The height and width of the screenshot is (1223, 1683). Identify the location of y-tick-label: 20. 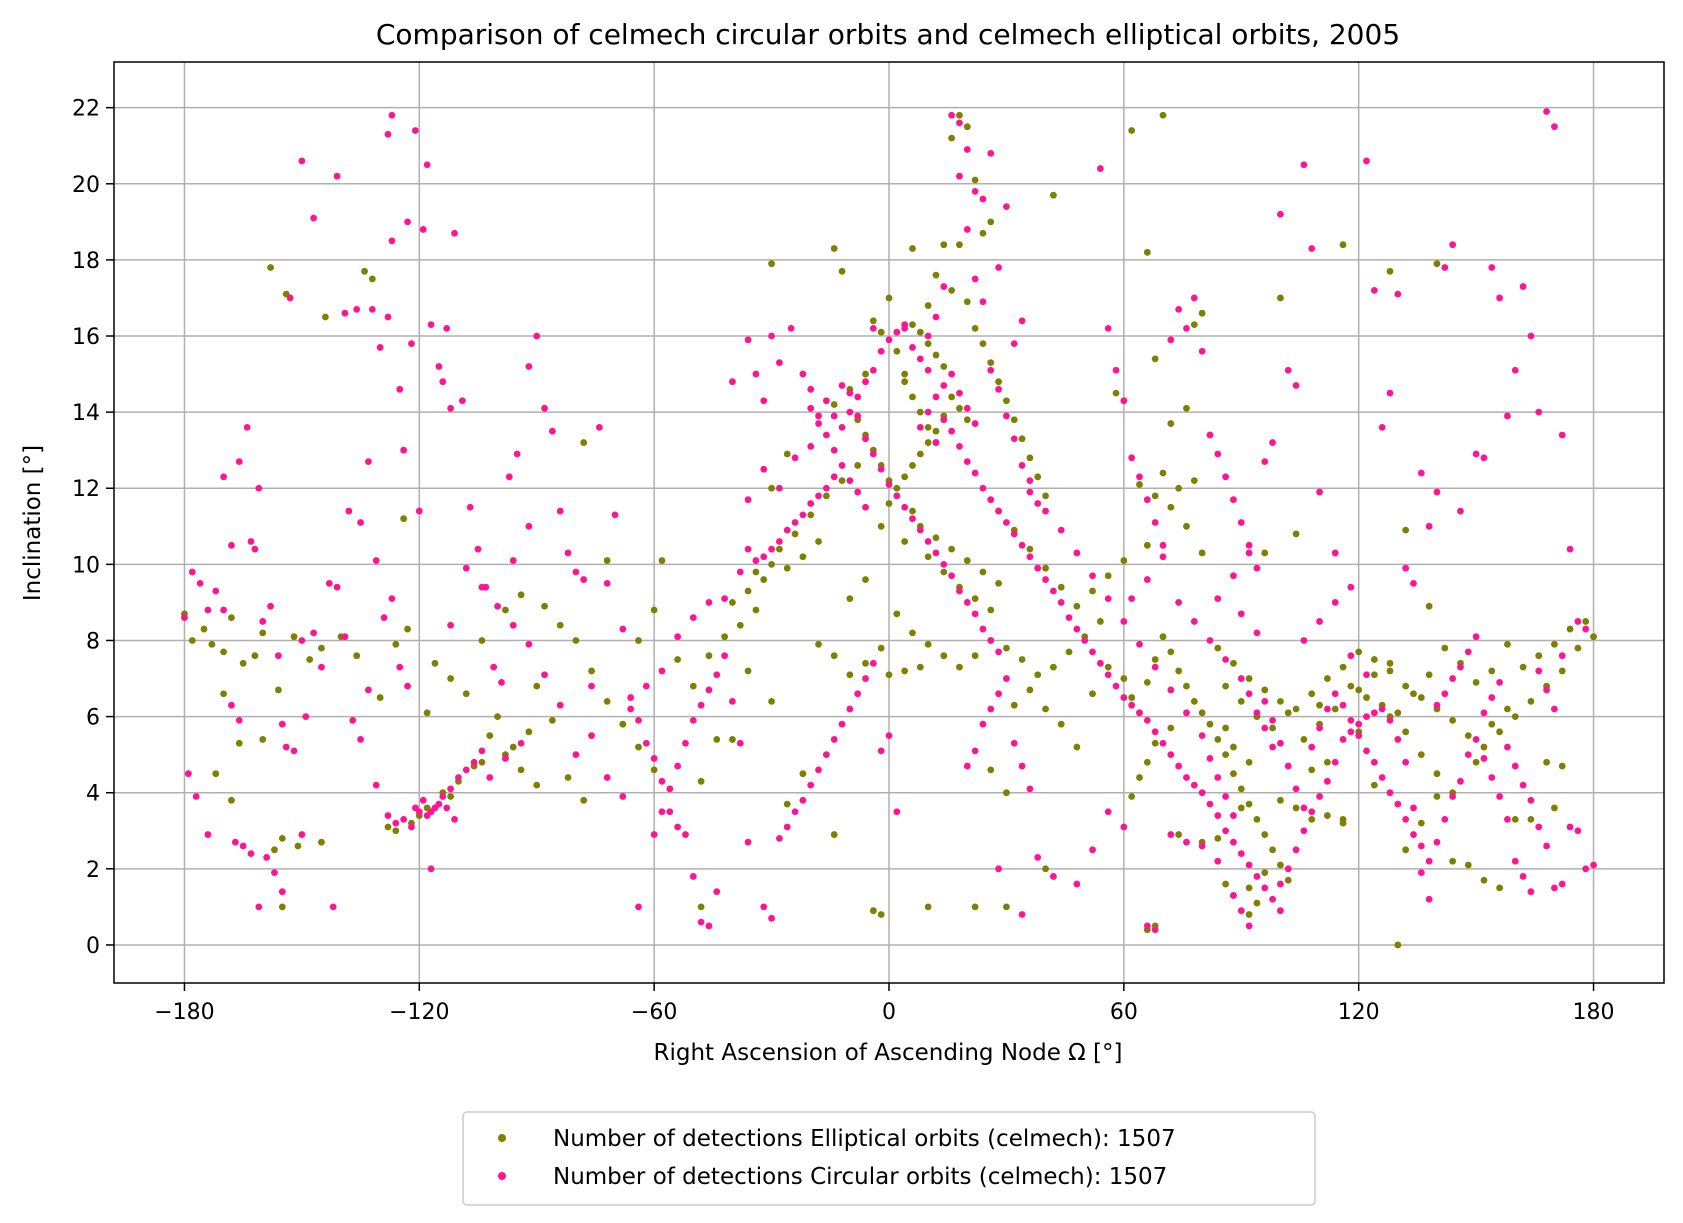
(86, 185).